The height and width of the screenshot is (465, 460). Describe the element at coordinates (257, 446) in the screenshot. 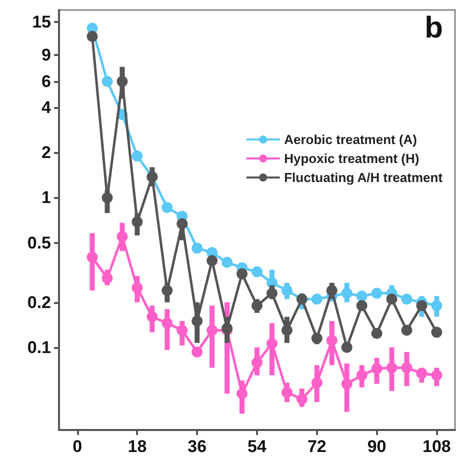

I see `x-tick-label: 54` at that location.